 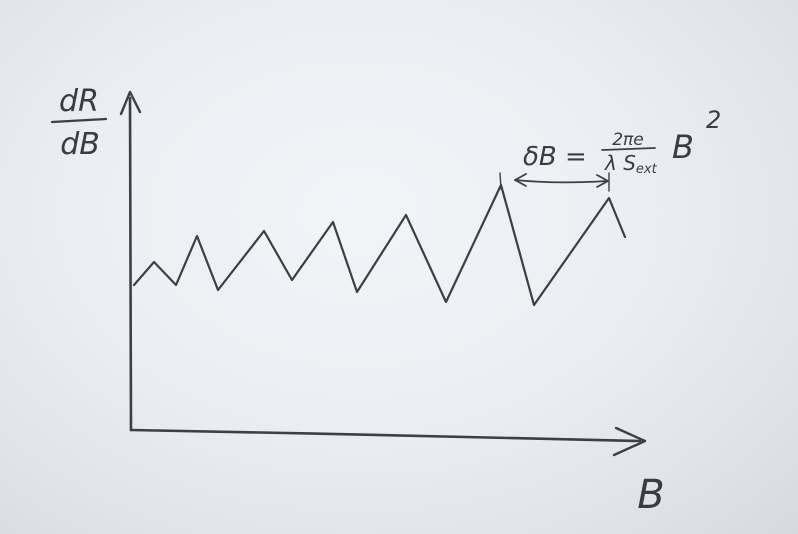 What do you see at coordinates (130, 264) in the screenshot?
I see `y-axis` at bounding box center [130, 264].